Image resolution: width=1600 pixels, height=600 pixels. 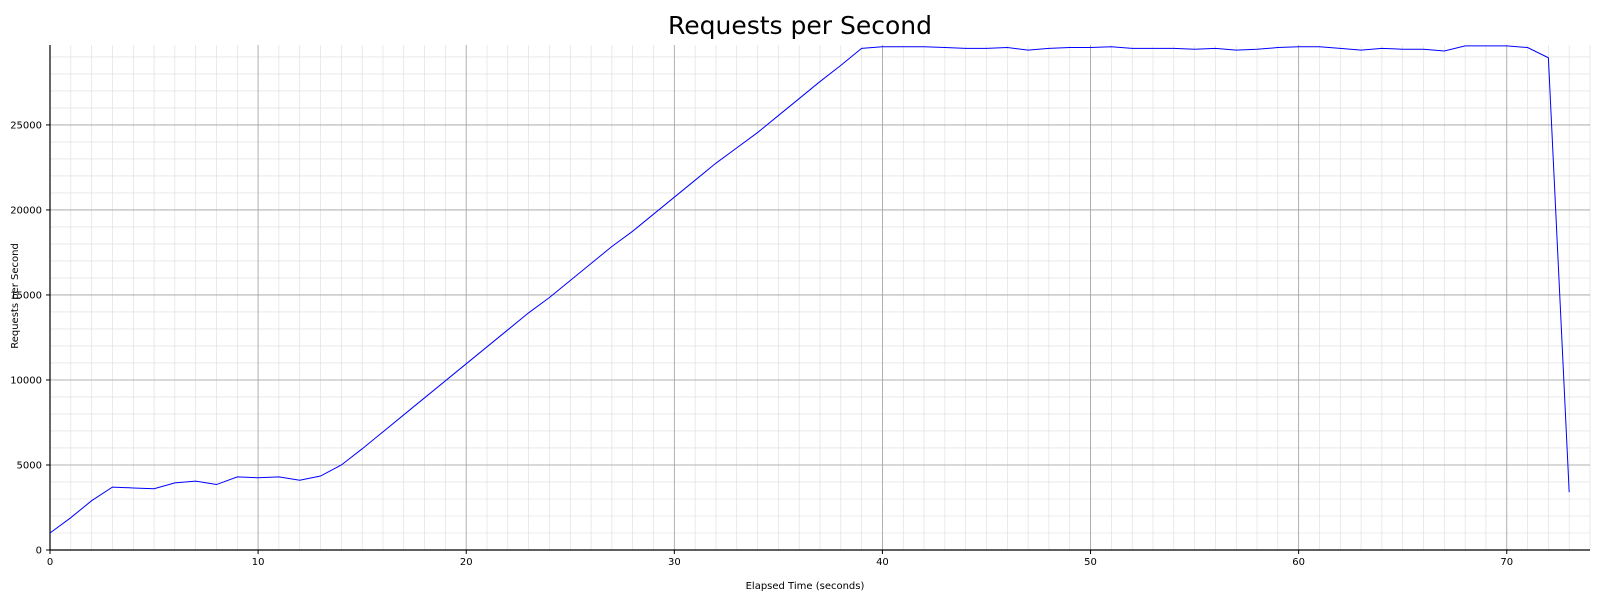 I want to click on x-axis-label: Elapsed Time (seconds), so click(x=805, y=586).